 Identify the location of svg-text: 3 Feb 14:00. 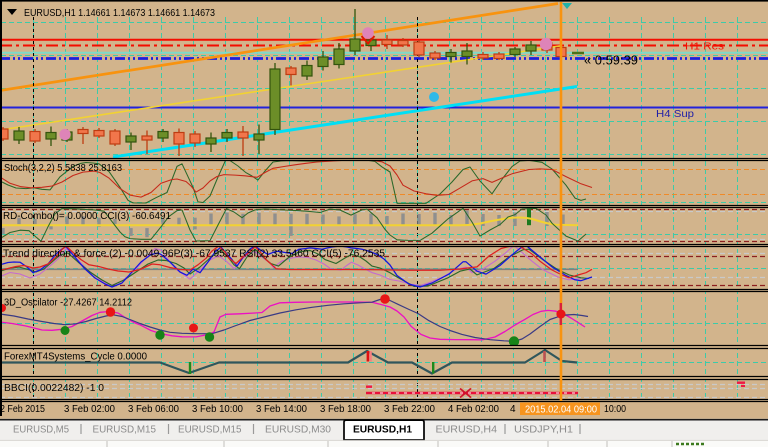
(281, 409).